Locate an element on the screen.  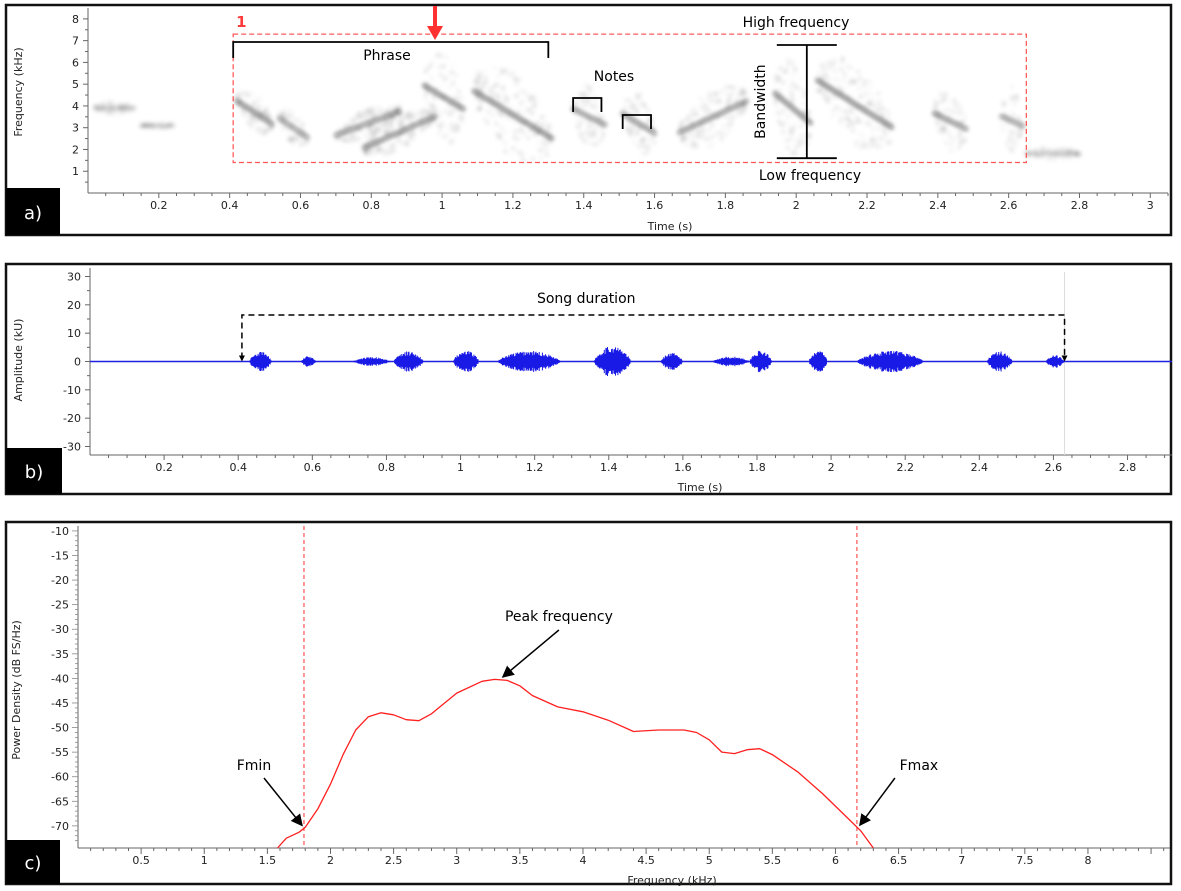
panel-c-x-tick-label: 7.5 is located at coordinates (1025, 860).